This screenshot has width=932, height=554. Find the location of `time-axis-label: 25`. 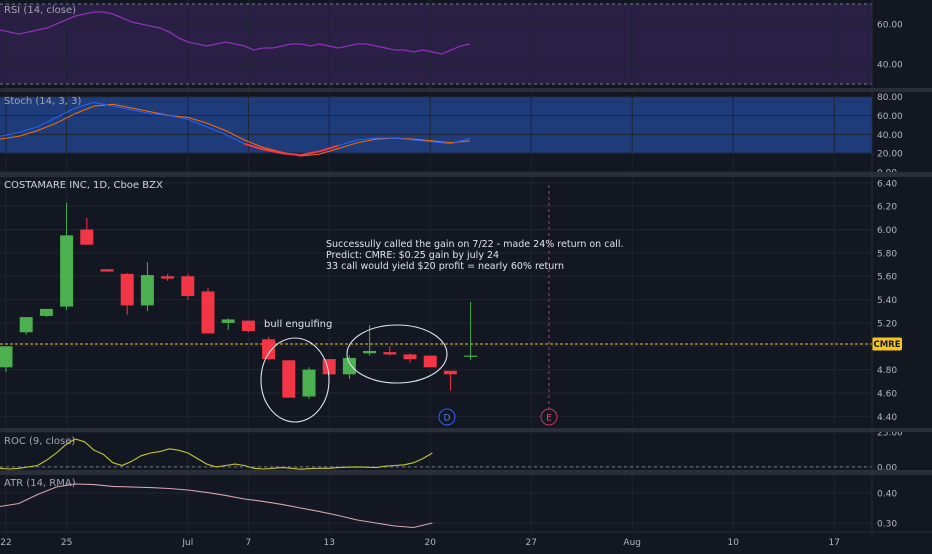

time-axis-label: 25 is located at coordinates (66, 543).